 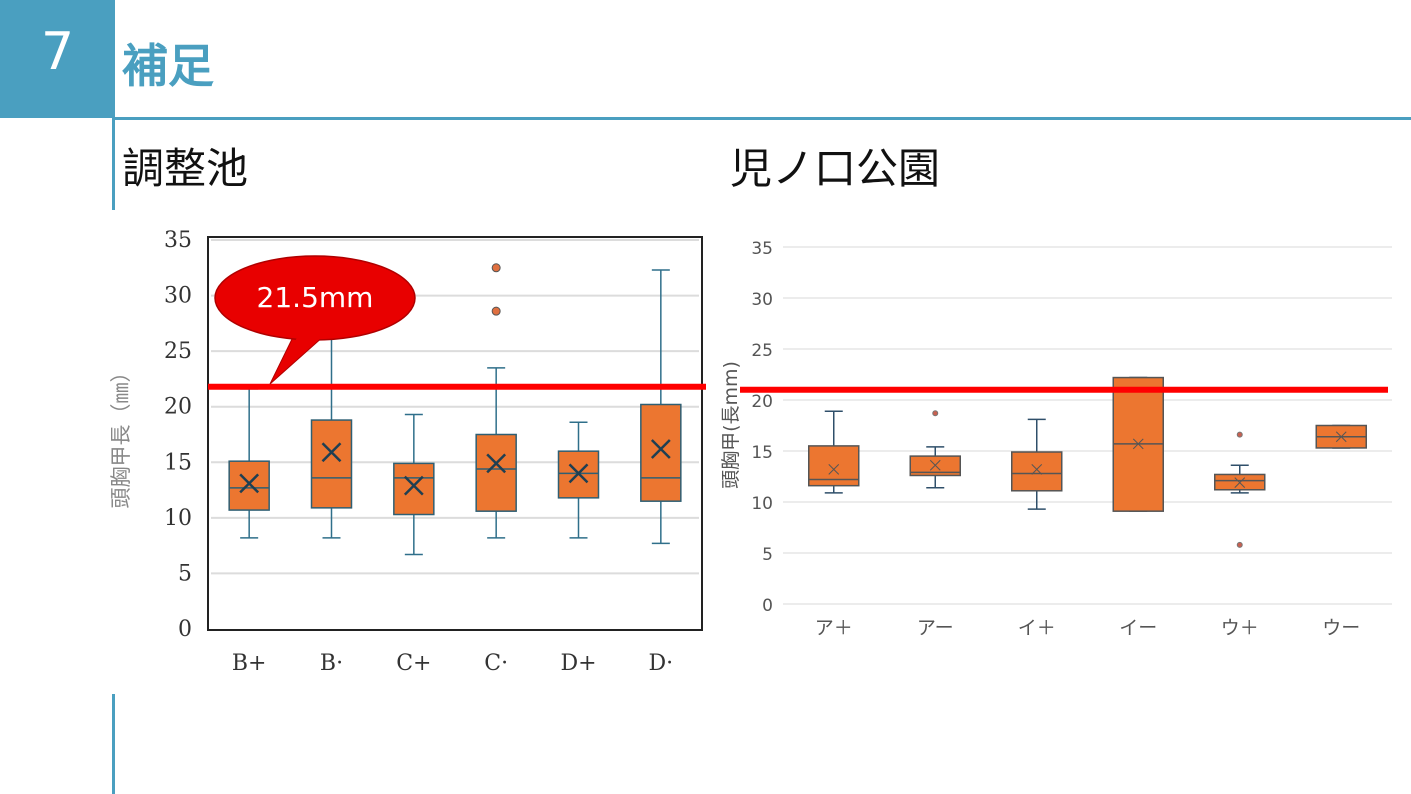 I want to click on x-category-label: イー, so click(x=1138, y=628).